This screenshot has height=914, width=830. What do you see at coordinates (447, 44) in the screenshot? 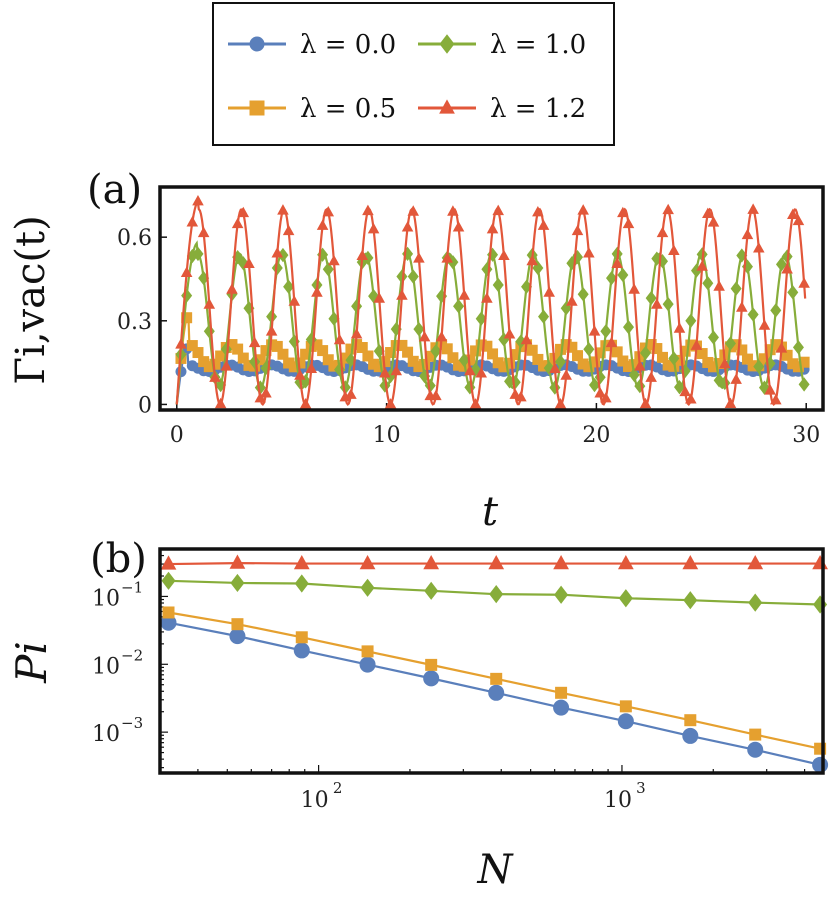
I see `legend-marker-diamond` at bounding box center [447, 44].